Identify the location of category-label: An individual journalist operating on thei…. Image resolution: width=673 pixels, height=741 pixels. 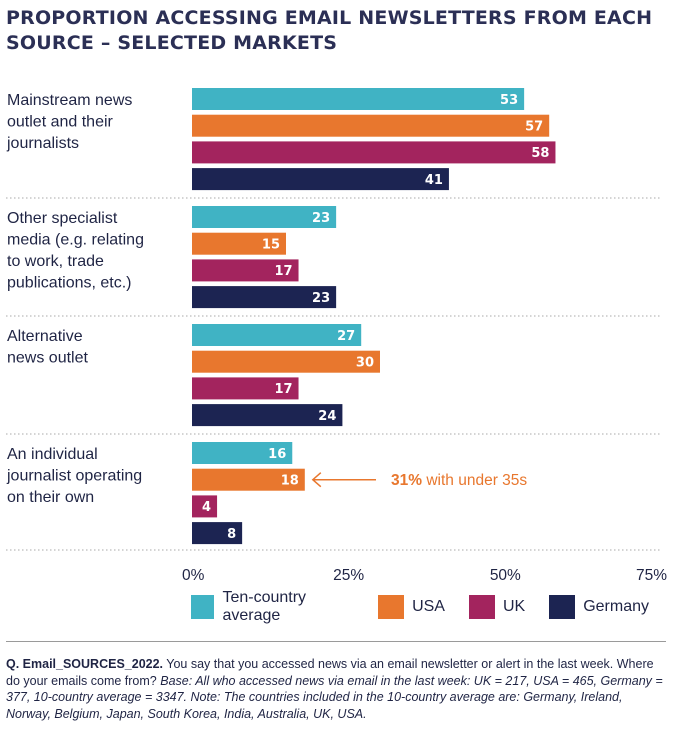
(74, 476).